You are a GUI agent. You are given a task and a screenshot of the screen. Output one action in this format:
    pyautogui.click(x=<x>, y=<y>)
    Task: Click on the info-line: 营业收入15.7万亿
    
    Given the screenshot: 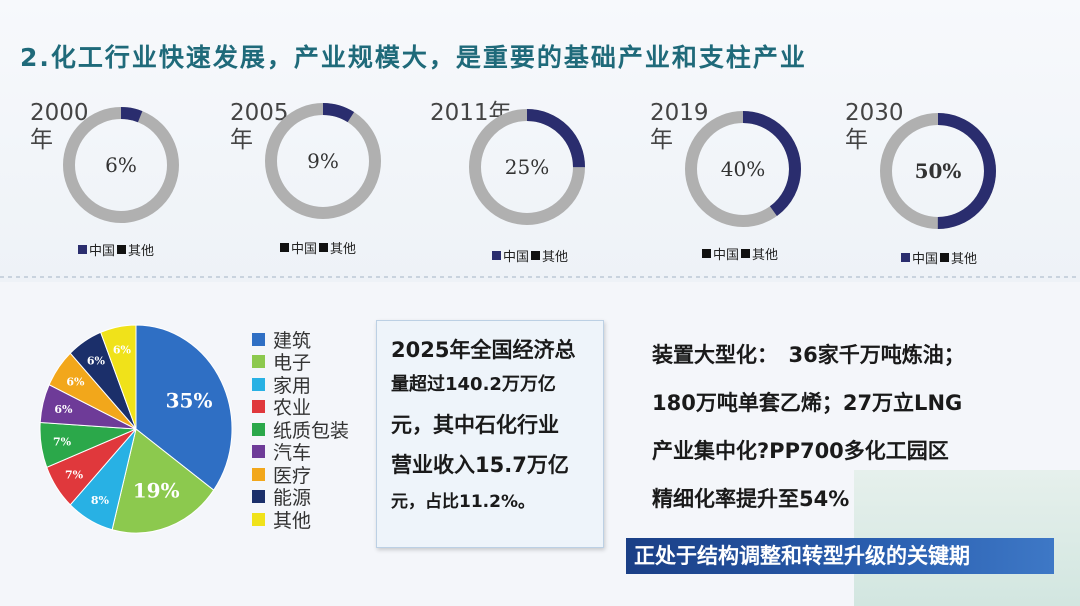 What is the action you would take?
    pyautogui.click(x=480, y=465)
    